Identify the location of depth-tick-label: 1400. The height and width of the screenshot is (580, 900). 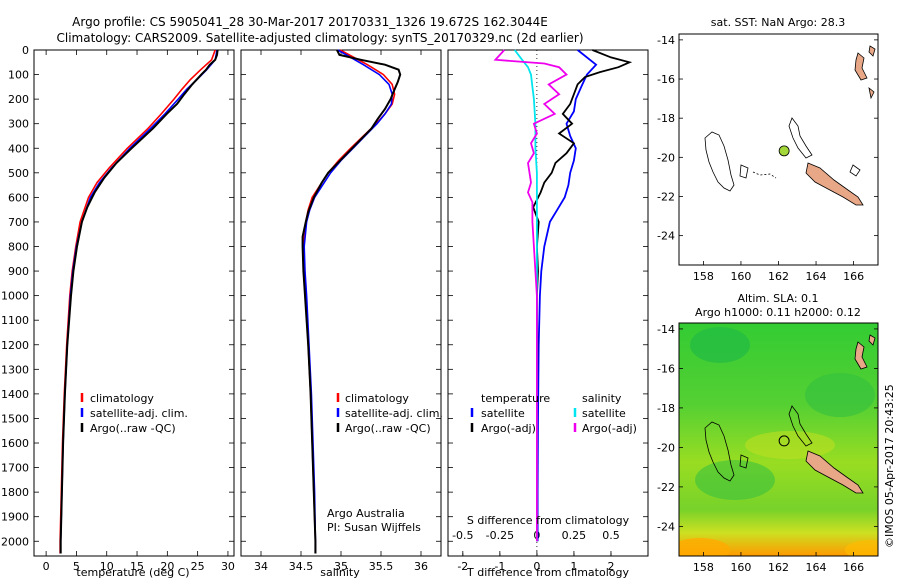
(15, 394).